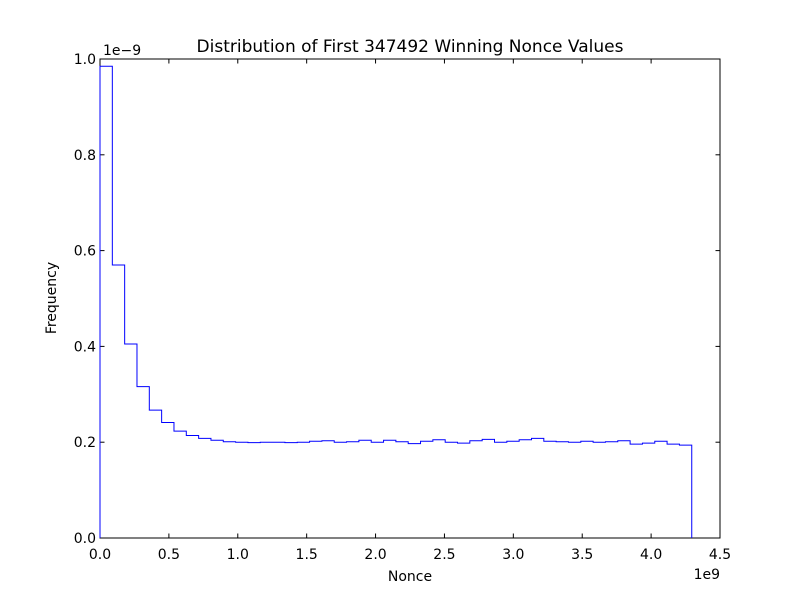 The height and width of the screenshot is (604, 800). Describe the element at coordinates (85, 443) in the screenshot. I see `y-tick-label: 0.2` at that location.